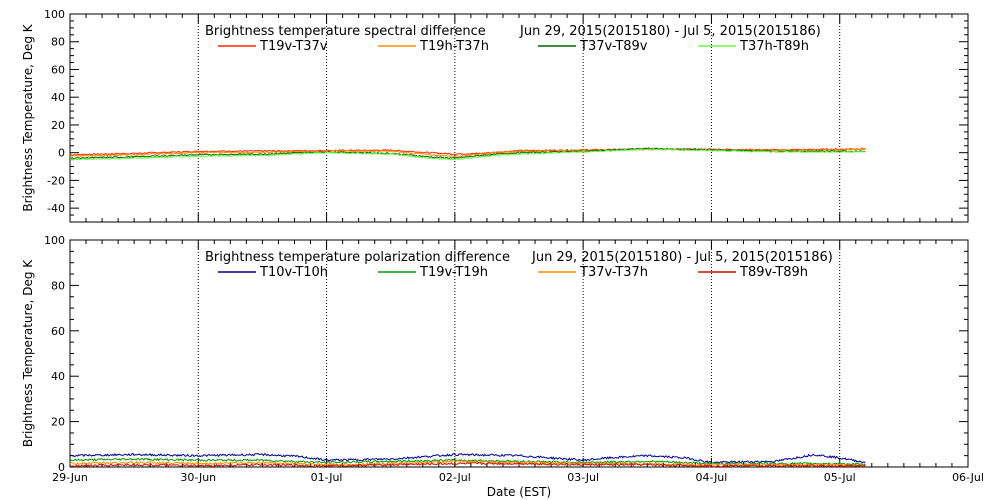  Describe the element at coordinates (293, 46) in the screenshot. I see `legend-label: T19v-T37v` at that location.